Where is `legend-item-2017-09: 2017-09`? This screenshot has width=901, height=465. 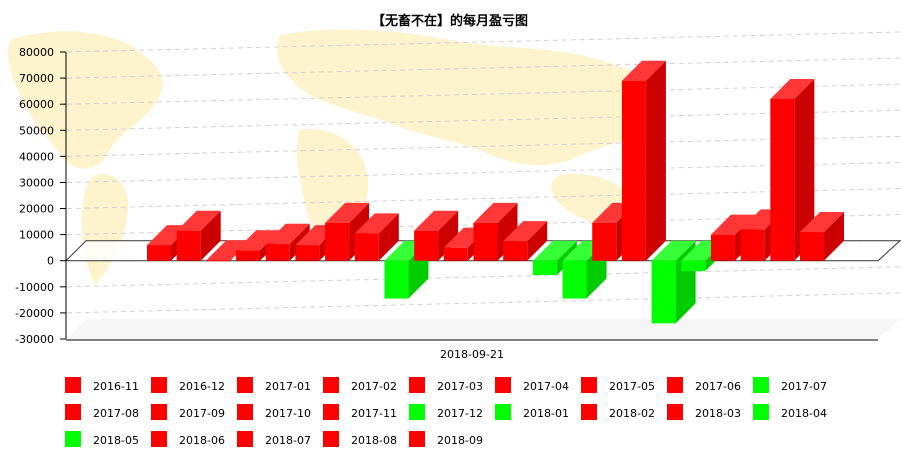 legend-item-2017-09: 2017-09 is located at coordinates (188, 412).